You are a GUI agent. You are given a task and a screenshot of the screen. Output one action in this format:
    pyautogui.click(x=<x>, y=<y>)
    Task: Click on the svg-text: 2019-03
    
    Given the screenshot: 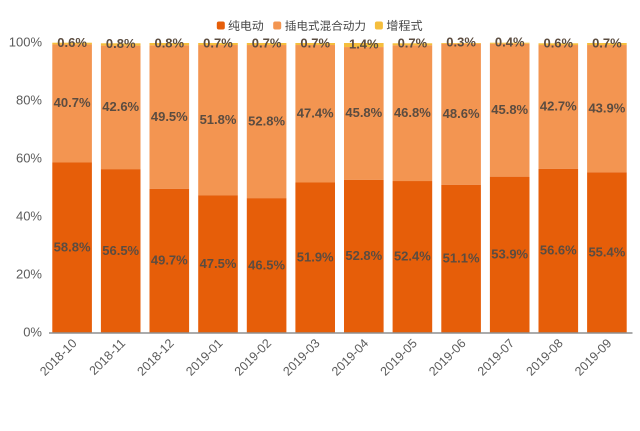 What is the action you would take?
    pyautogui.click(x=301, y=357)
    